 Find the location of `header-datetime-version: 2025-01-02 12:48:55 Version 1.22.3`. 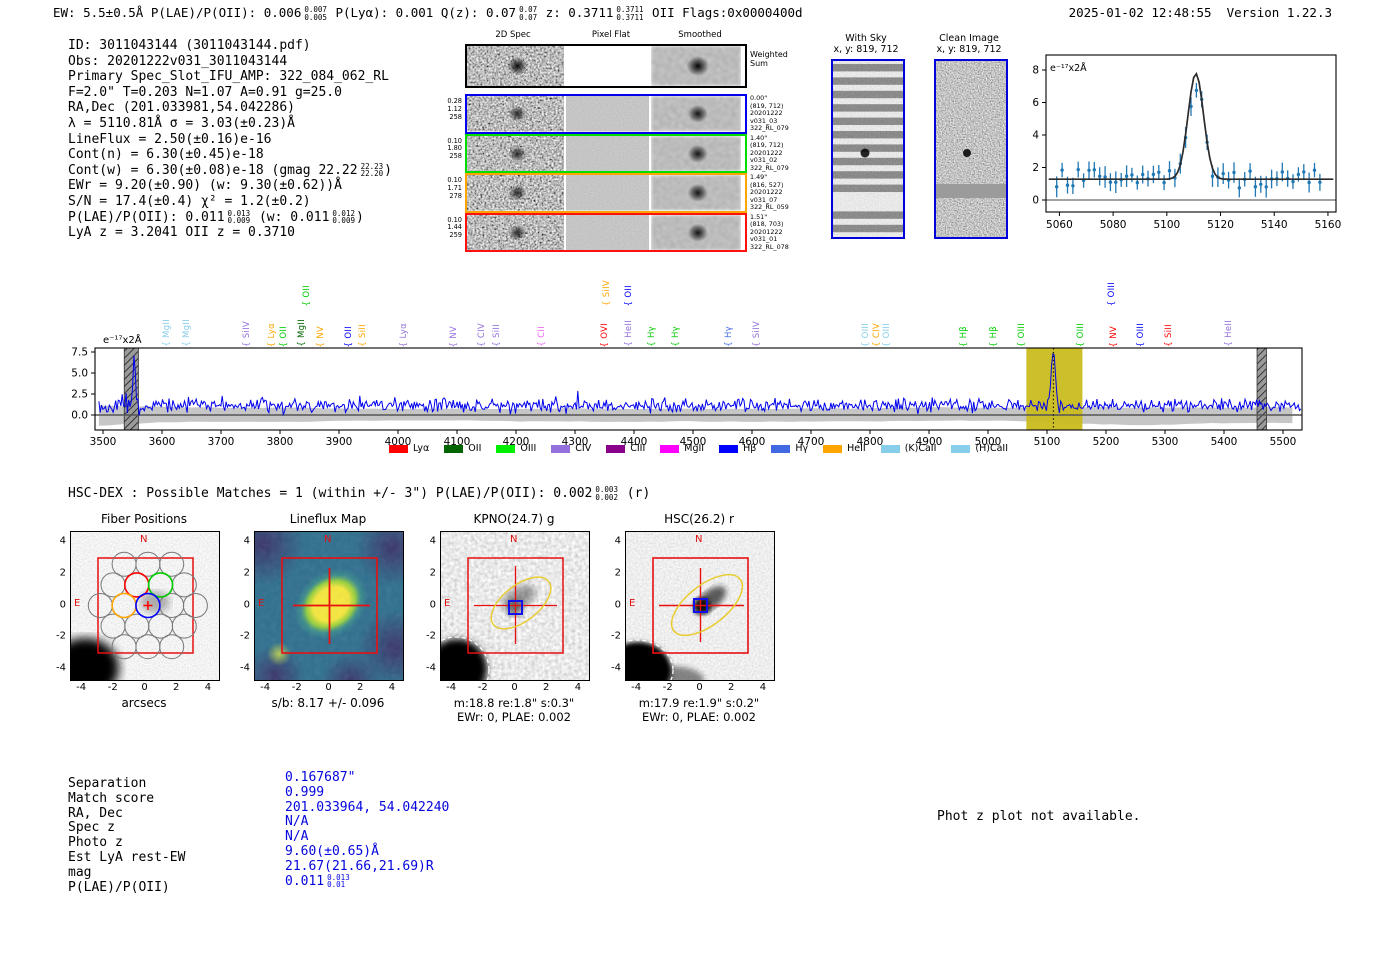

header-datetime-version: 2025-01-02 12:48:55 Version 1.22.3 is located at coordinates (1200, 12).